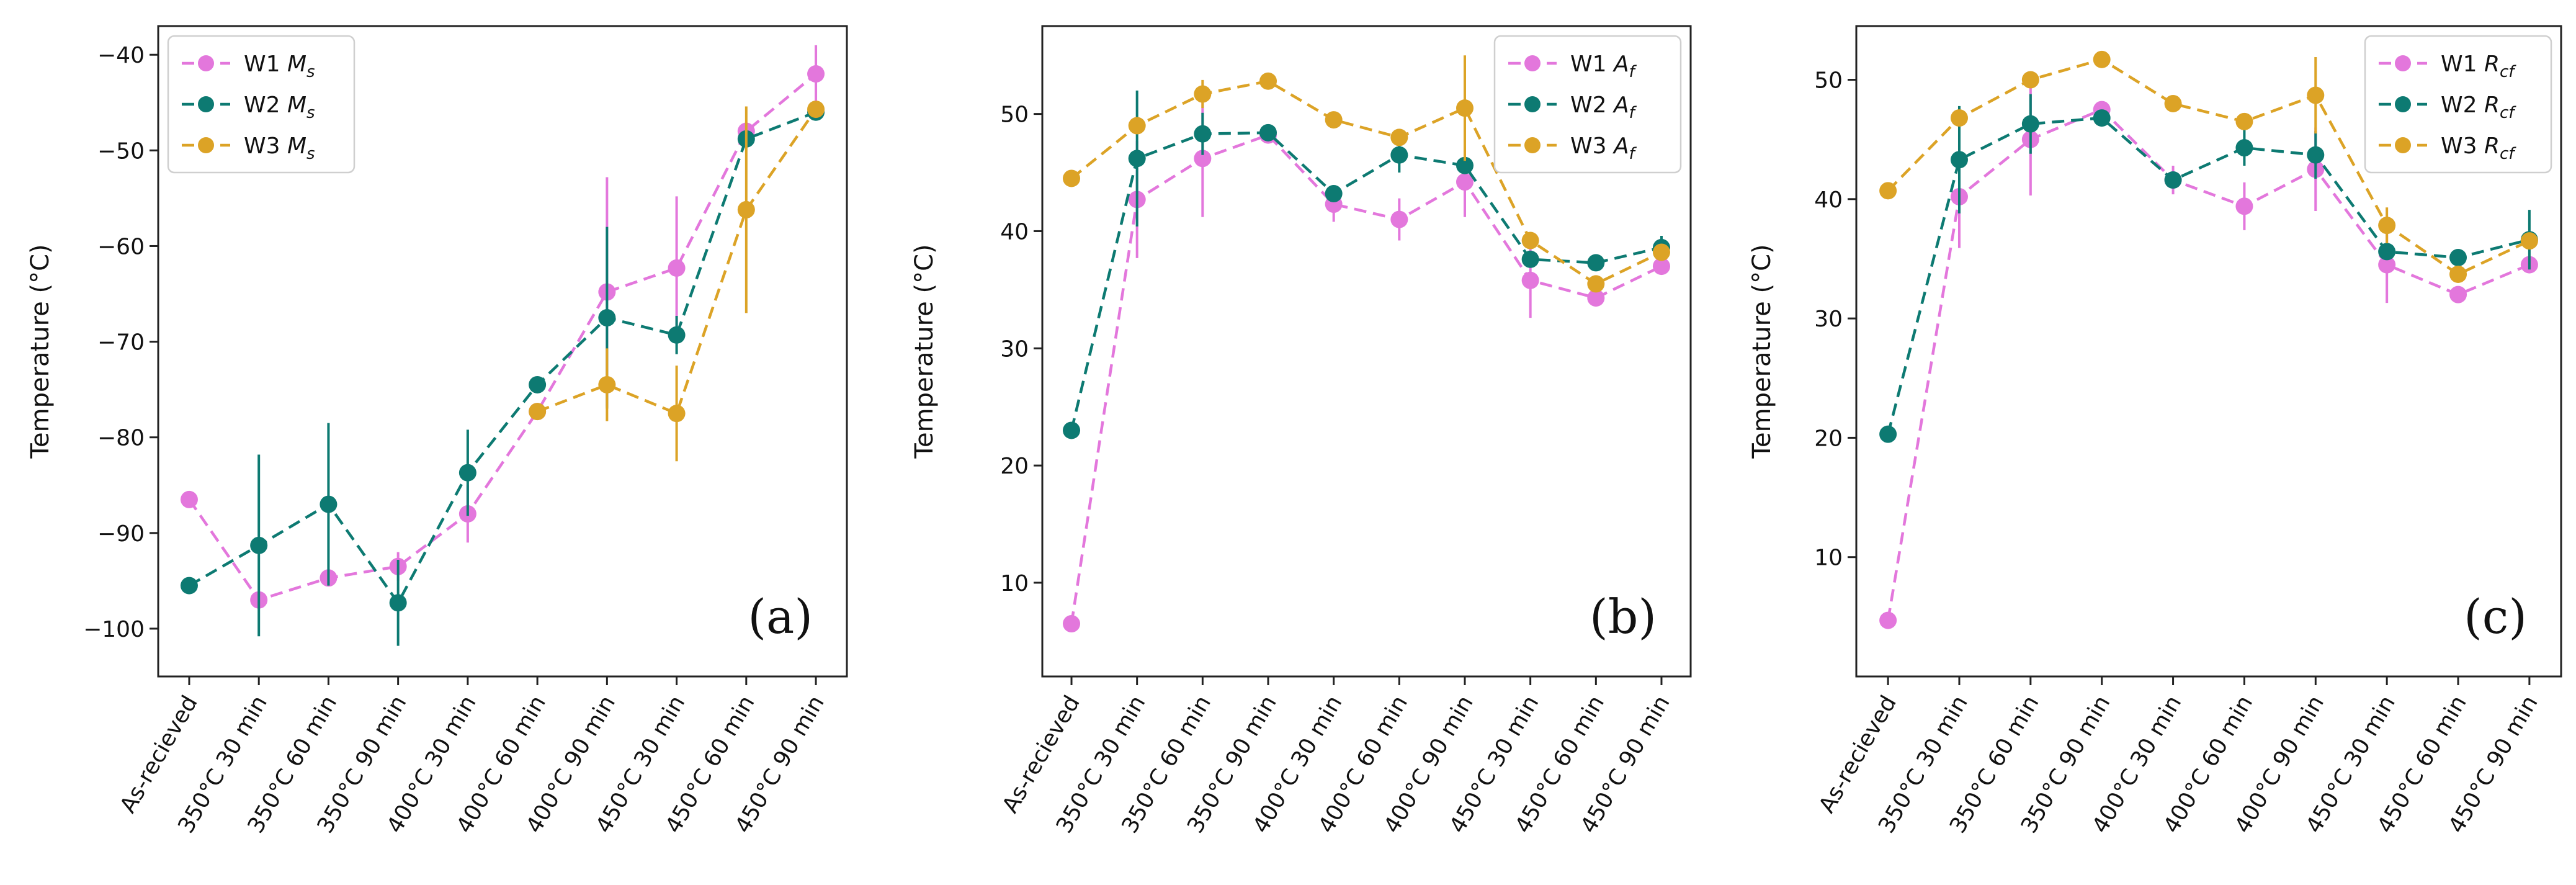 The image size is (2576, 885). Describe the element at coordinates (279, 66) in the screenshot. I see `legend-label: W1 Ms` at that location.